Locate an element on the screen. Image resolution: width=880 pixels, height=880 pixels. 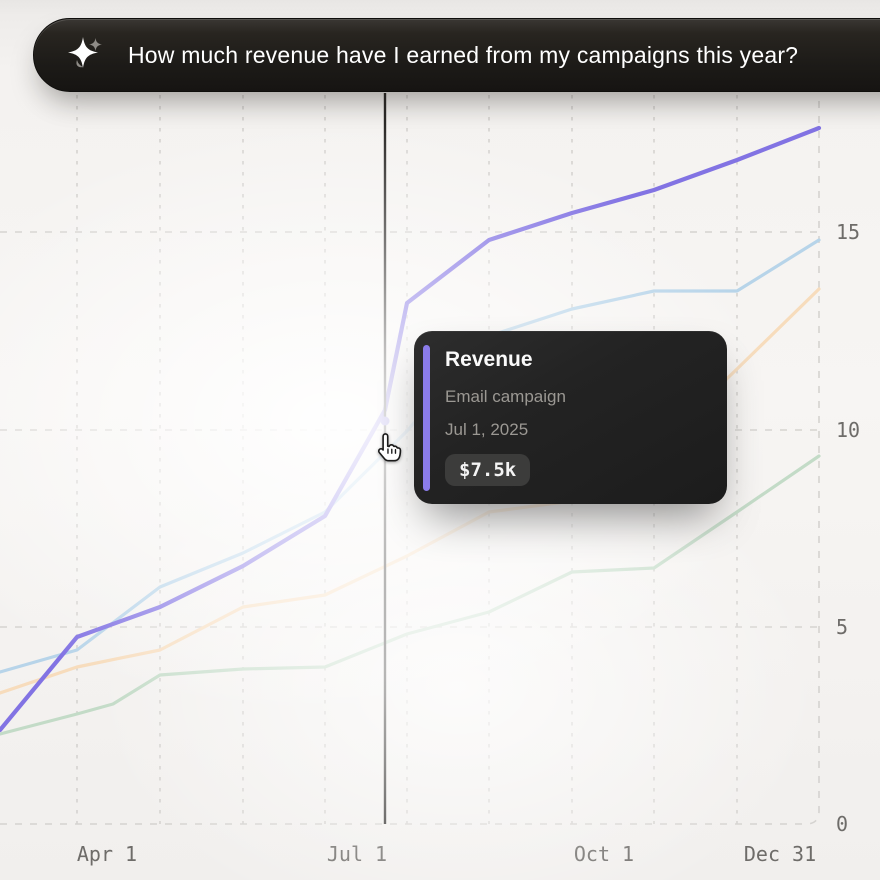
y-axis-label: 0 is located at coordinates (842, 824).